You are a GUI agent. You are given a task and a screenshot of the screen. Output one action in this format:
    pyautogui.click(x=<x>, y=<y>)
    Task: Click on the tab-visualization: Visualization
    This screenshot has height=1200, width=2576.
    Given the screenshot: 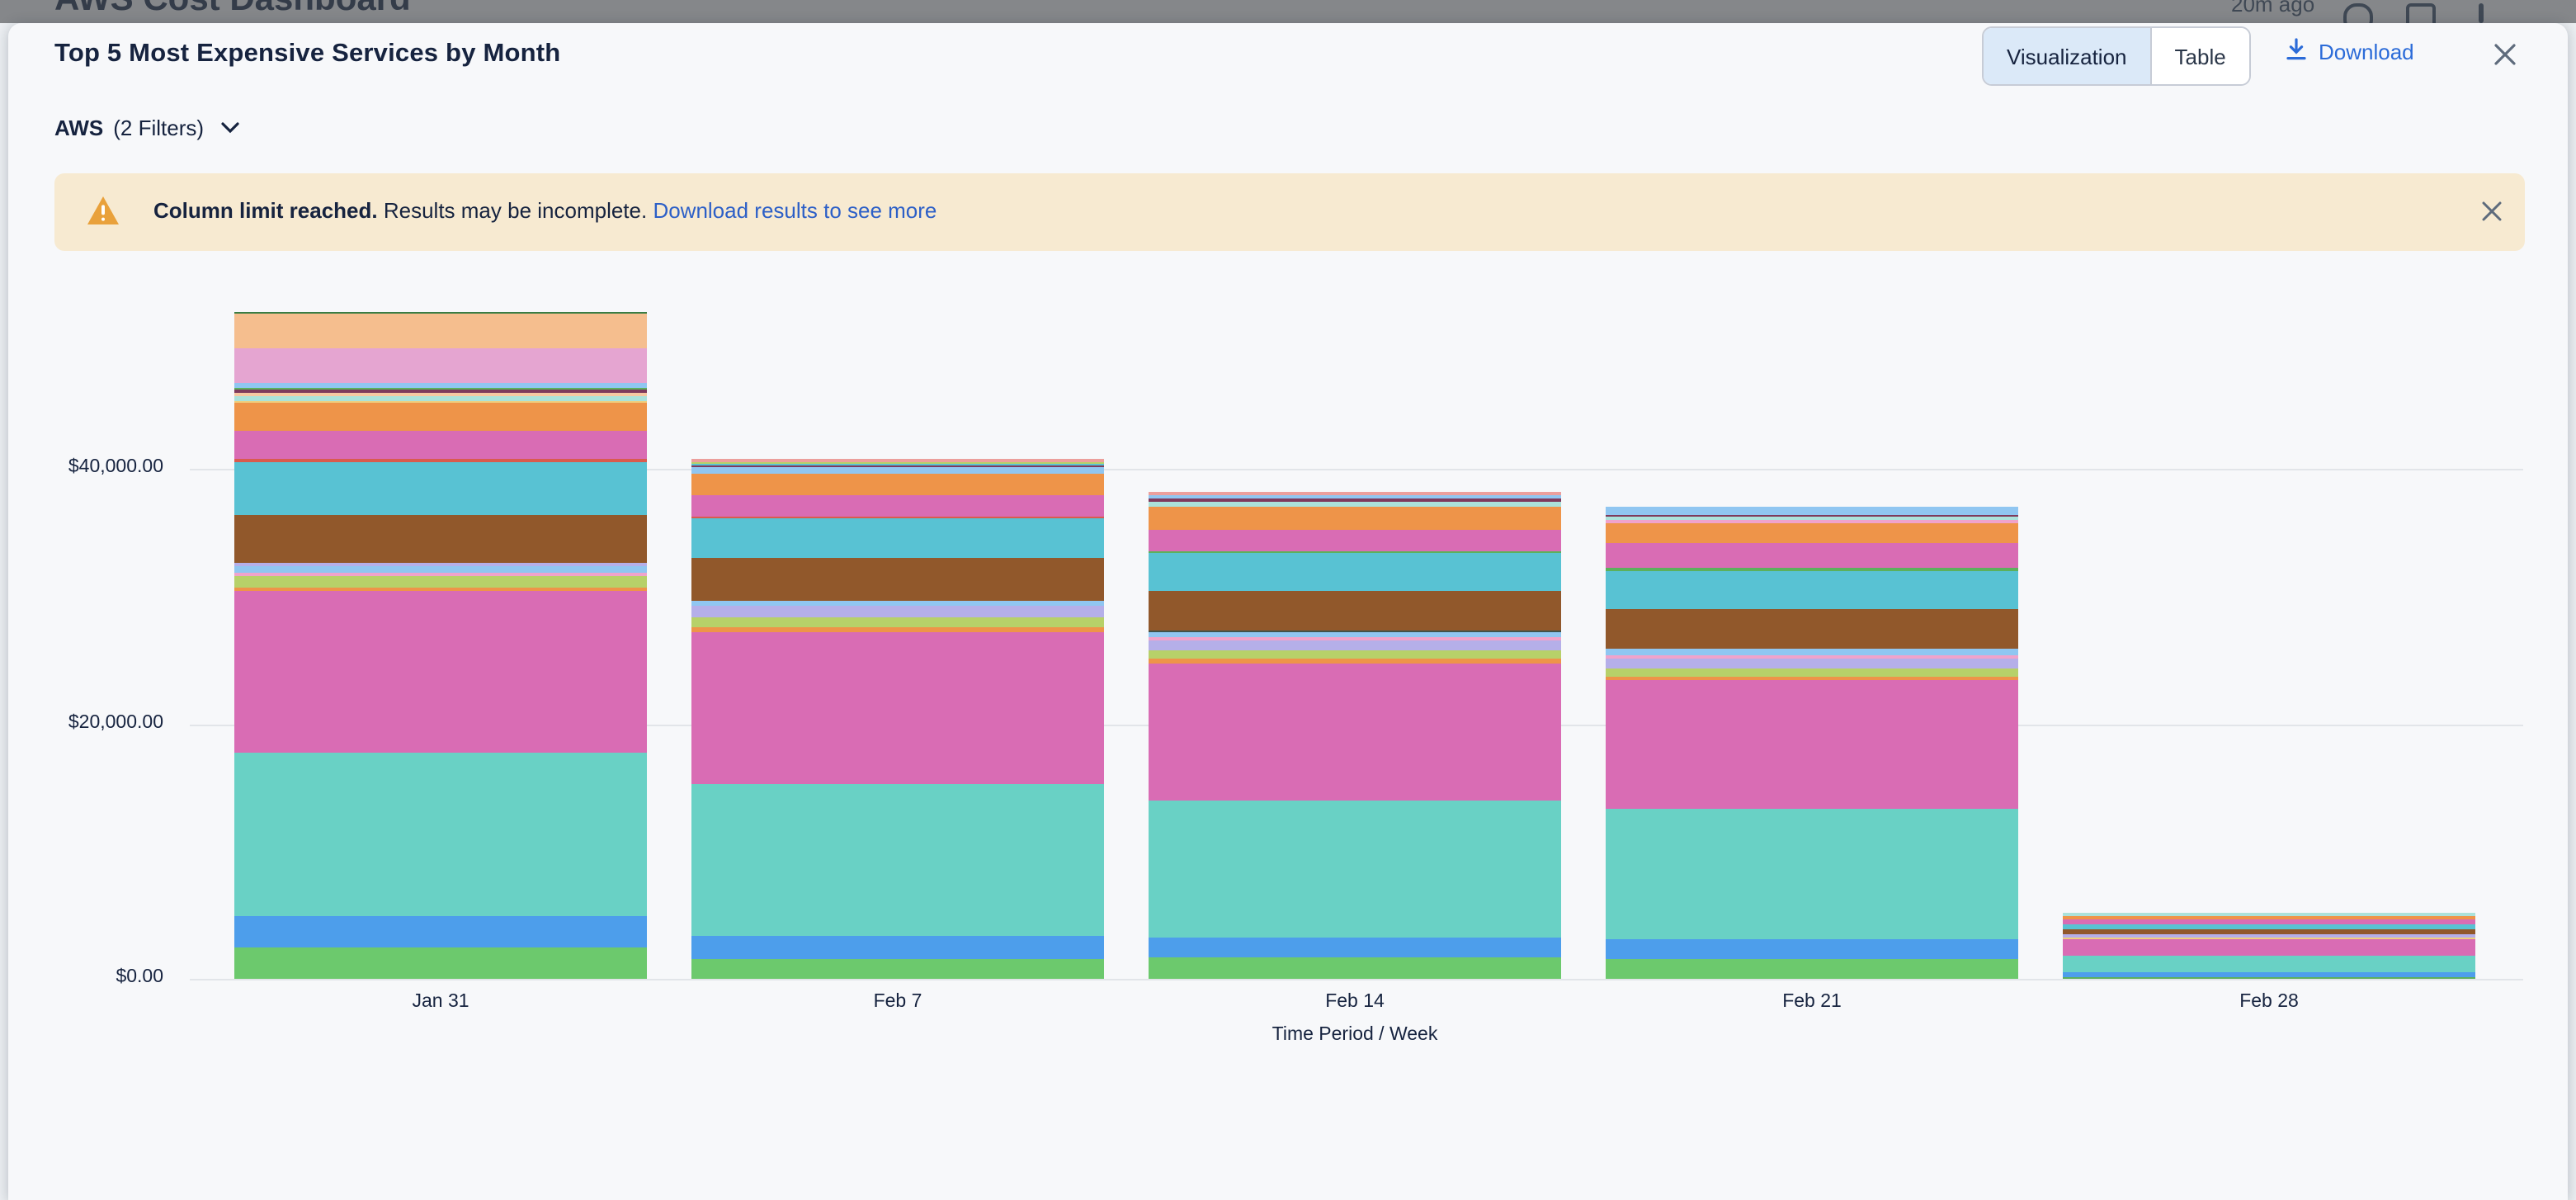 What is the action you would take?
    pyautogui.click(x=2068, y=56)
    